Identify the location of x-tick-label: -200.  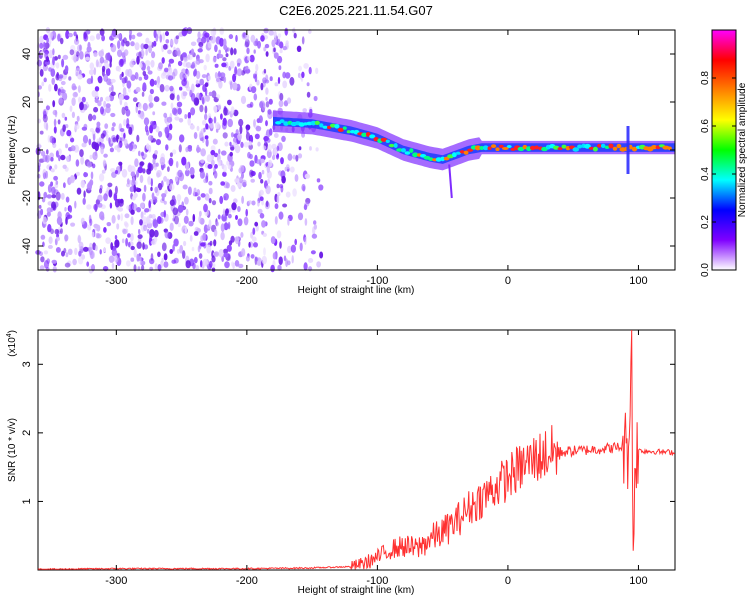
(247, 581).